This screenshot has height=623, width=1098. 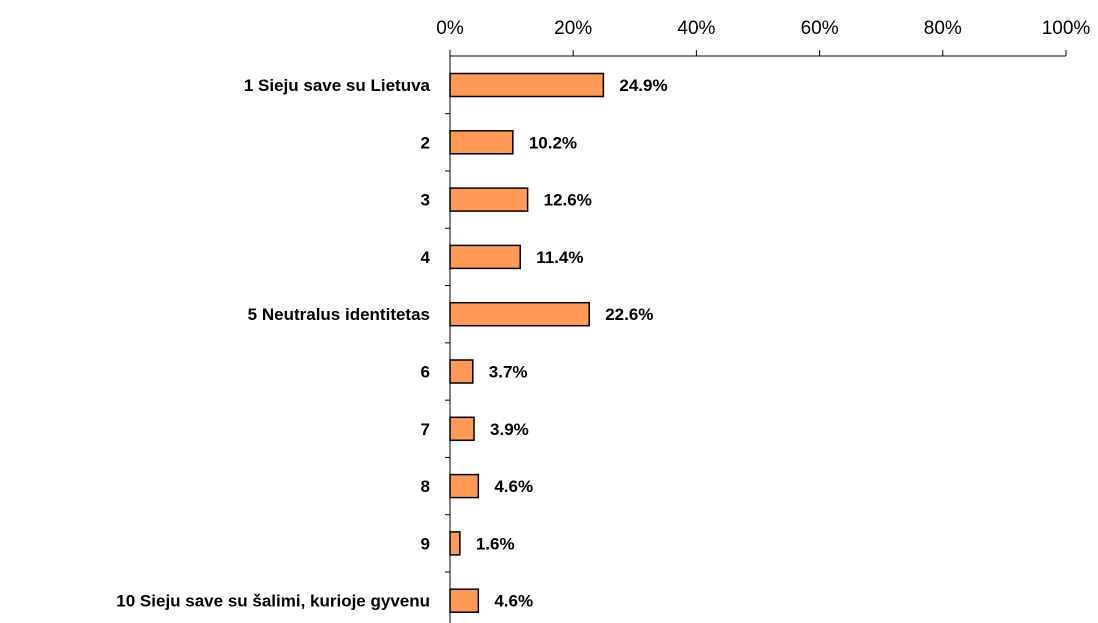 What do you see at coordinates (337, 85) in the screenshot?
I see `category-label: 1 Sieju save su Lietuva` at bounding box center [337, 85].